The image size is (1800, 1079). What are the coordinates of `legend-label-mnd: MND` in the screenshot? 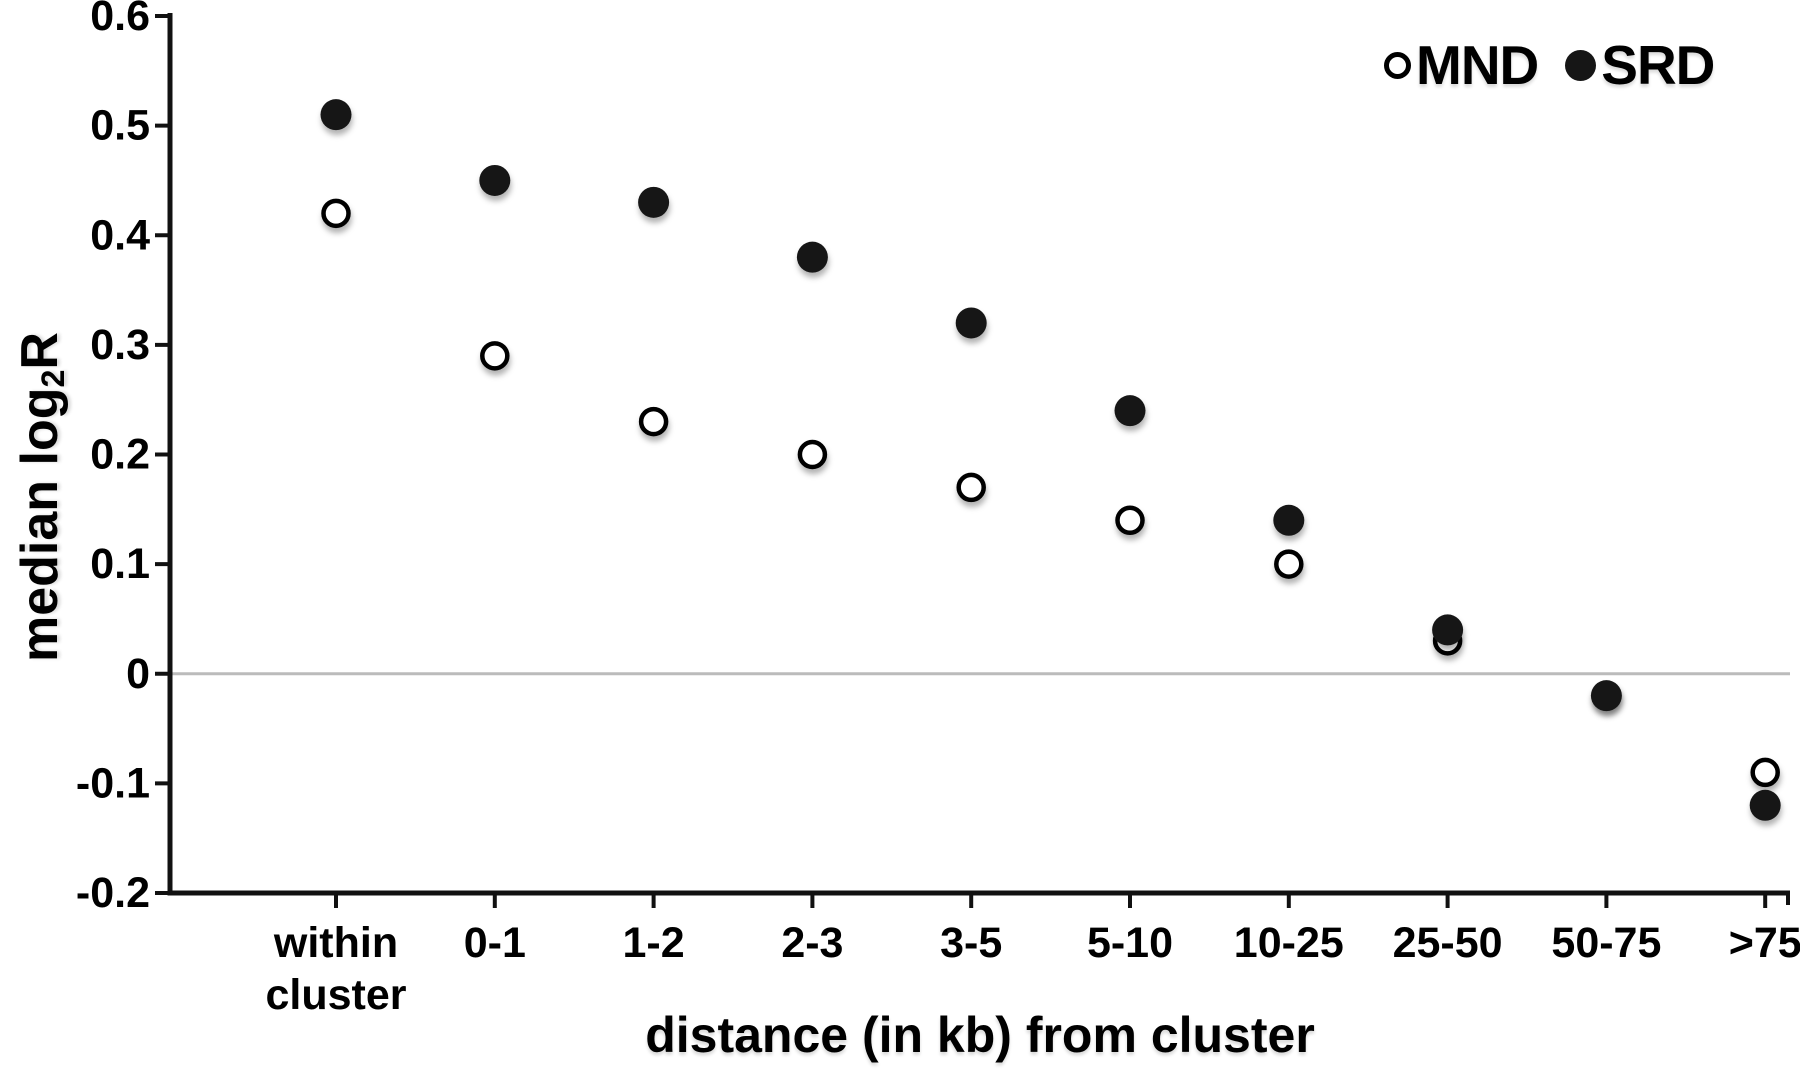 It's located at (1477, 65).